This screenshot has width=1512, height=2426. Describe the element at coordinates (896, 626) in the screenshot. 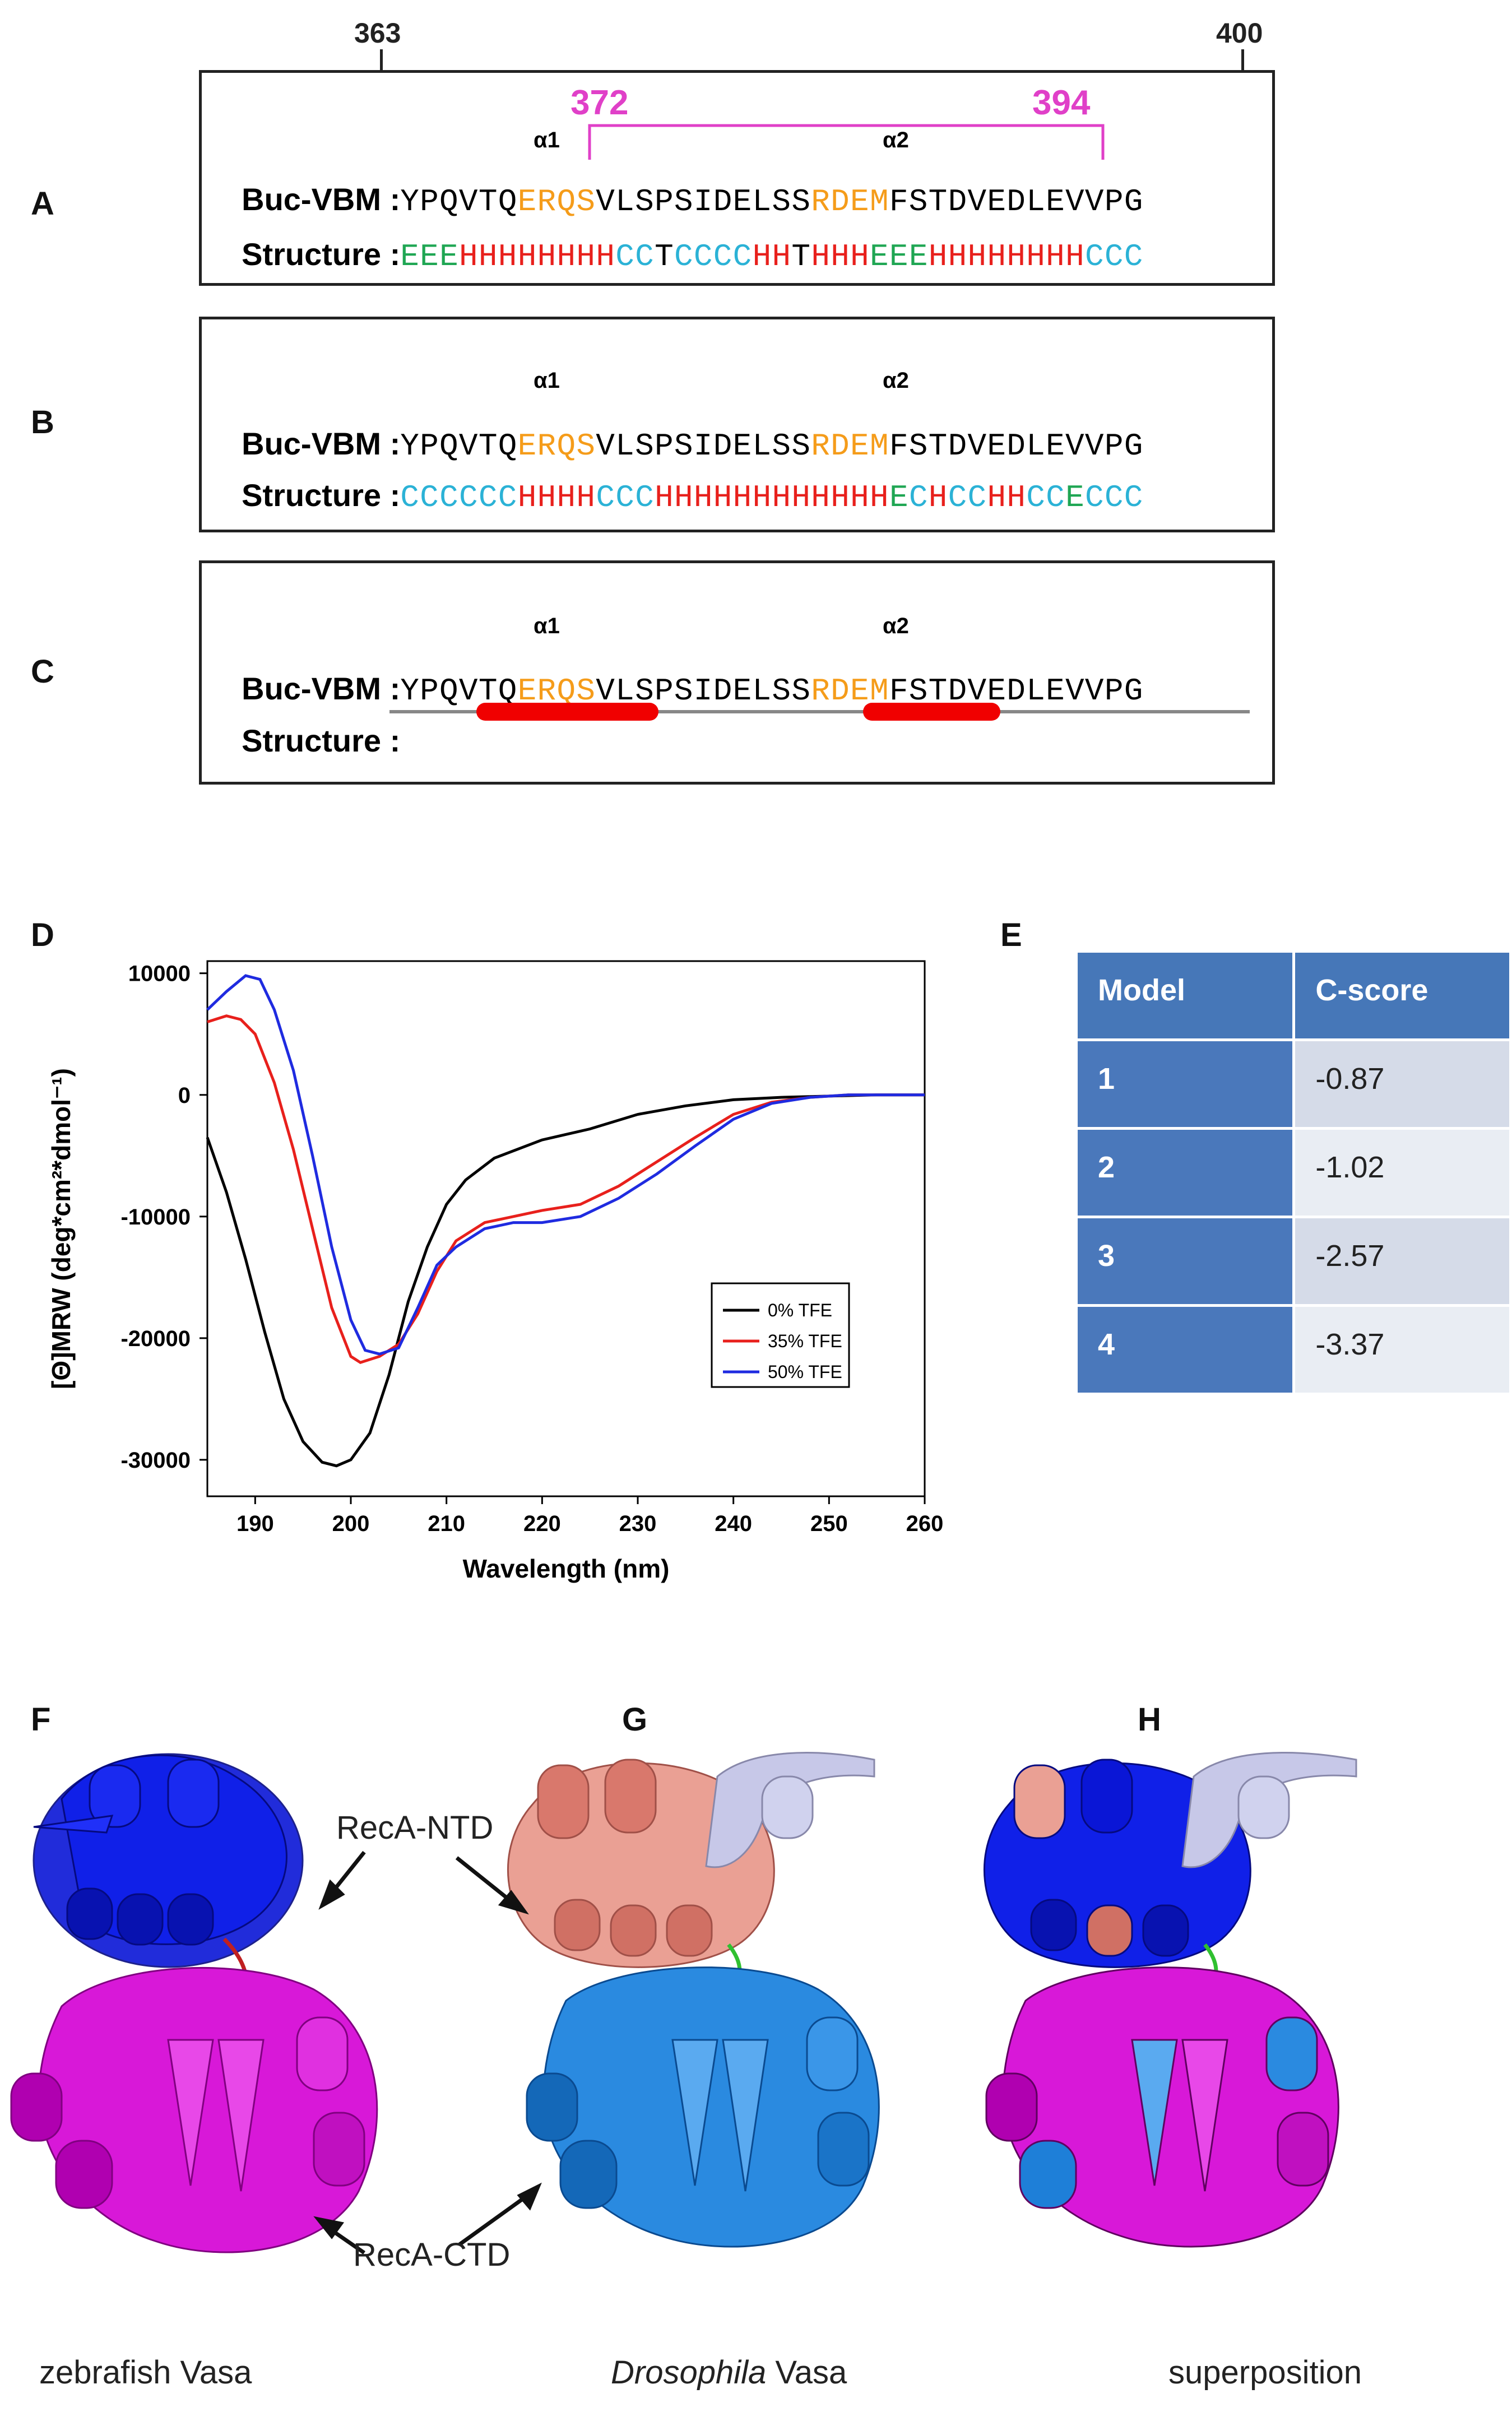

I see `alpha2-label-c: α2` at that location.